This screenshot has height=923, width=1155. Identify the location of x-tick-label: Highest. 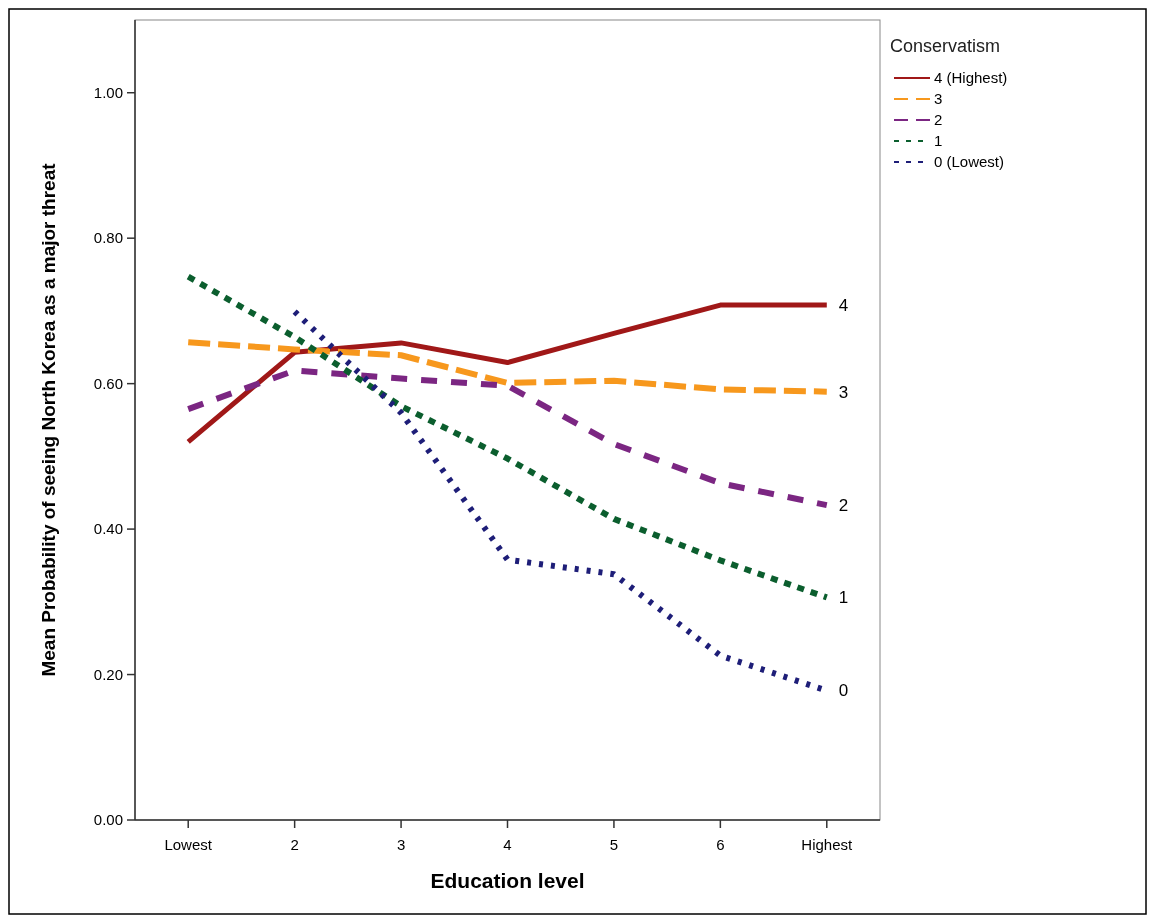
(827, 844).